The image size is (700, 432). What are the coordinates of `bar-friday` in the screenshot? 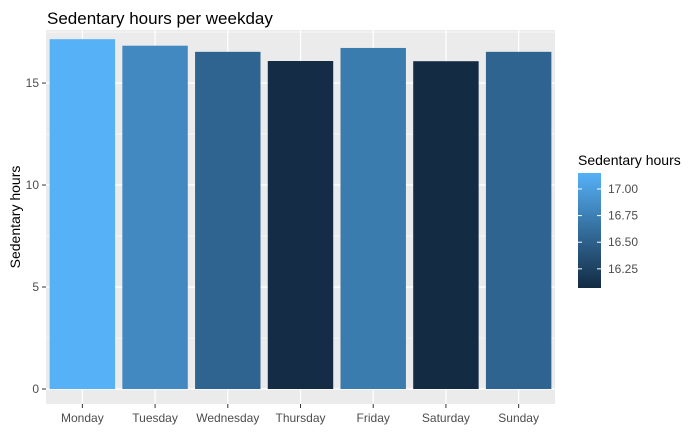 It's located at (373, 218).